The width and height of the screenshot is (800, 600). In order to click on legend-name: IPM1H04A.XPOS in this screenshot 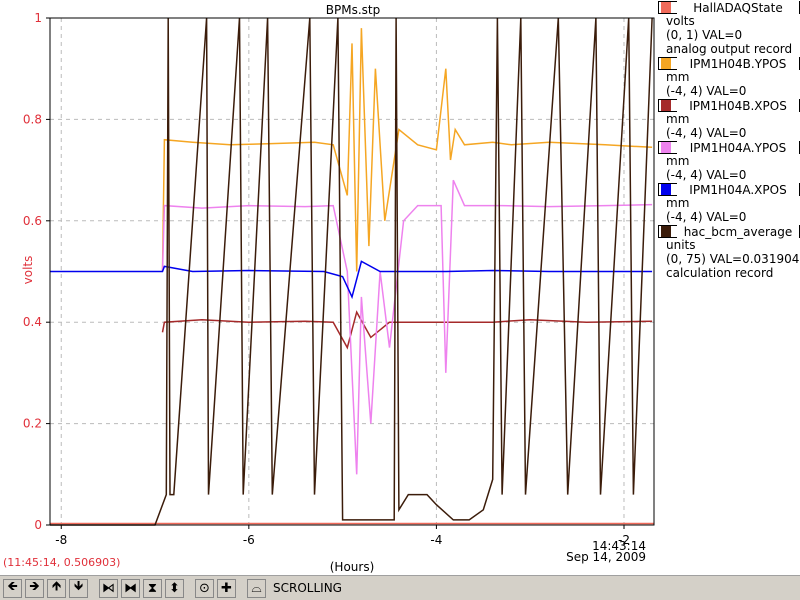, I will do `click(738, 189)`.